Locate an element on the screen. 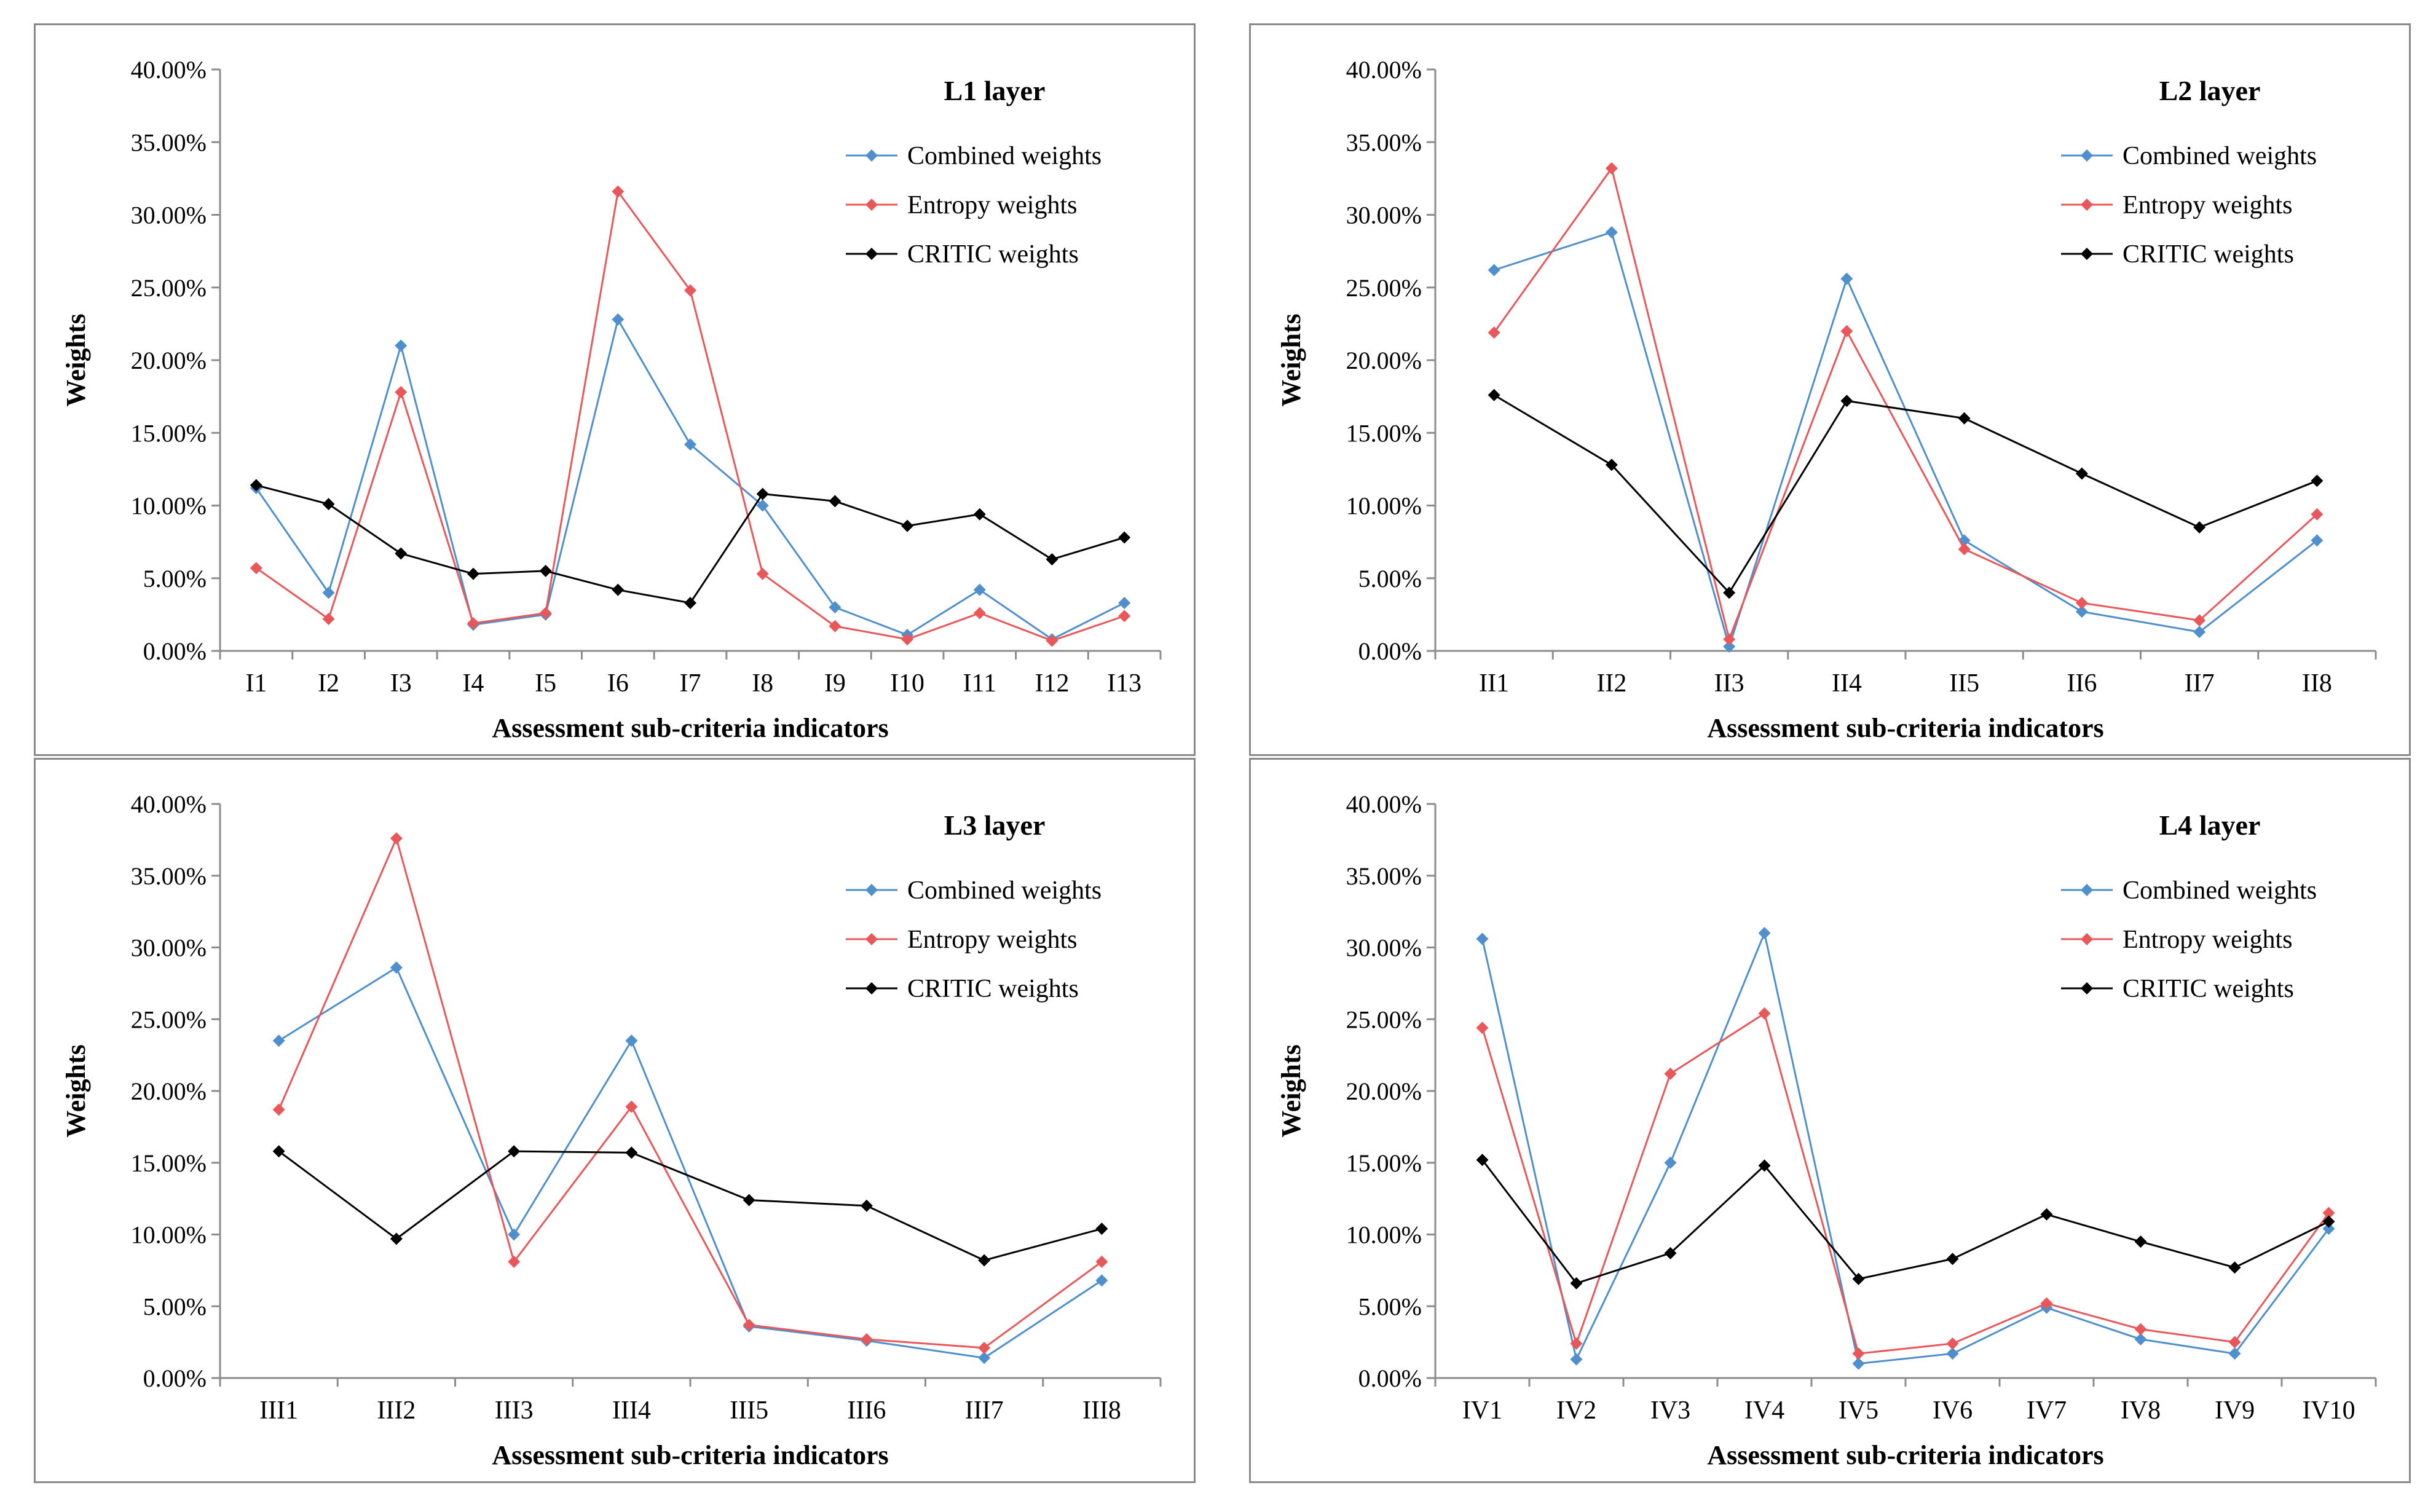 Image resolution: width=2436 pixels, height=1512 pixels. x-tick-label: IV7 is located at coordinates (2047, 1410).